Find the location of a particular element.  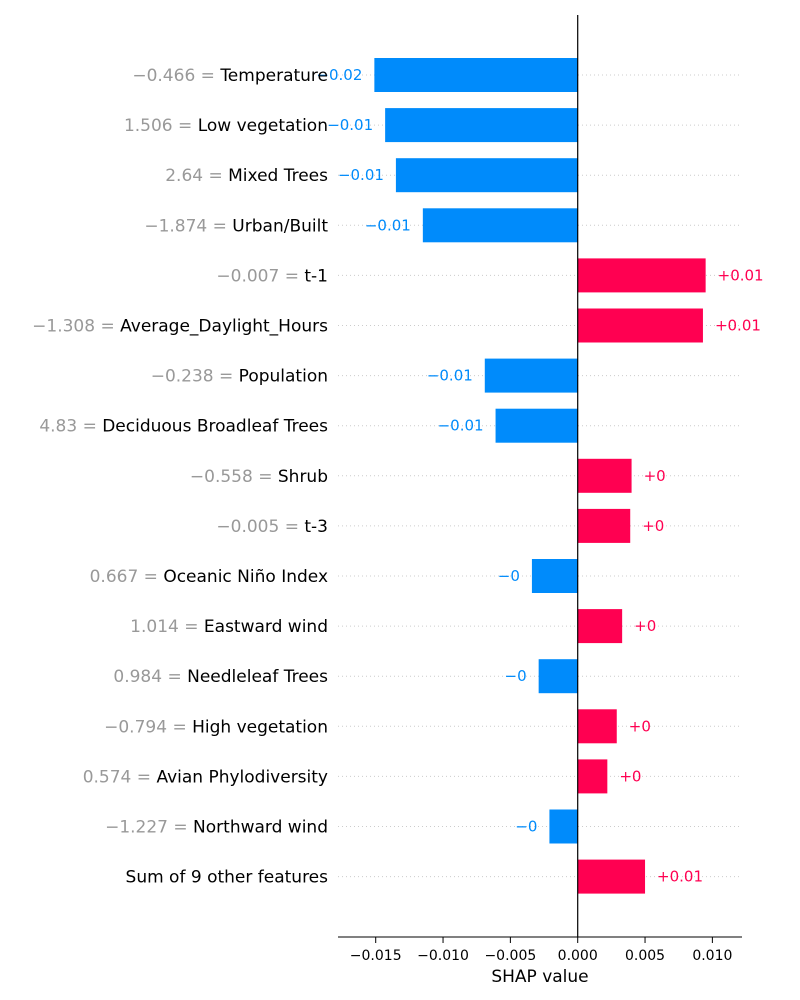

feature-label: −1.874 = Urban/Built is located at coordinates (236, 226).